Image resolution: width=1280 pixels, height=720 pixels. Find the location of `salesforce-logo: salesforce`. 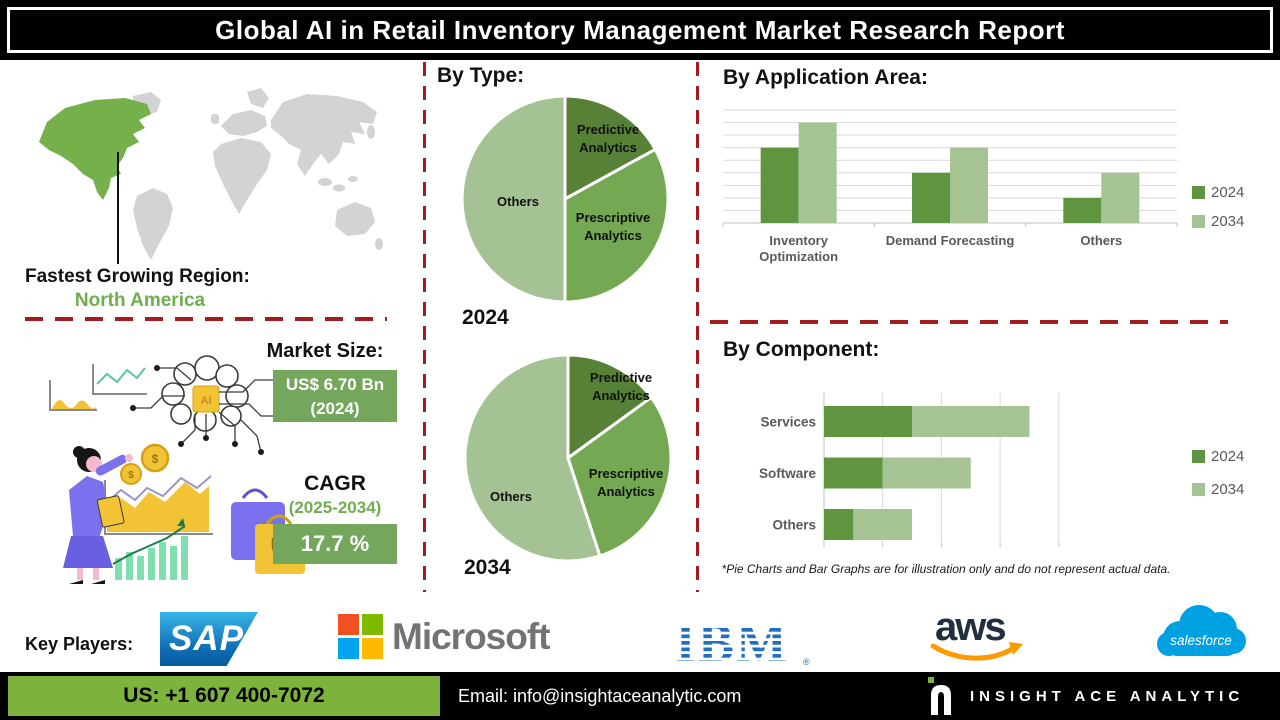

salesforce-logo: salesforce is located at coordinates (1201, 630).